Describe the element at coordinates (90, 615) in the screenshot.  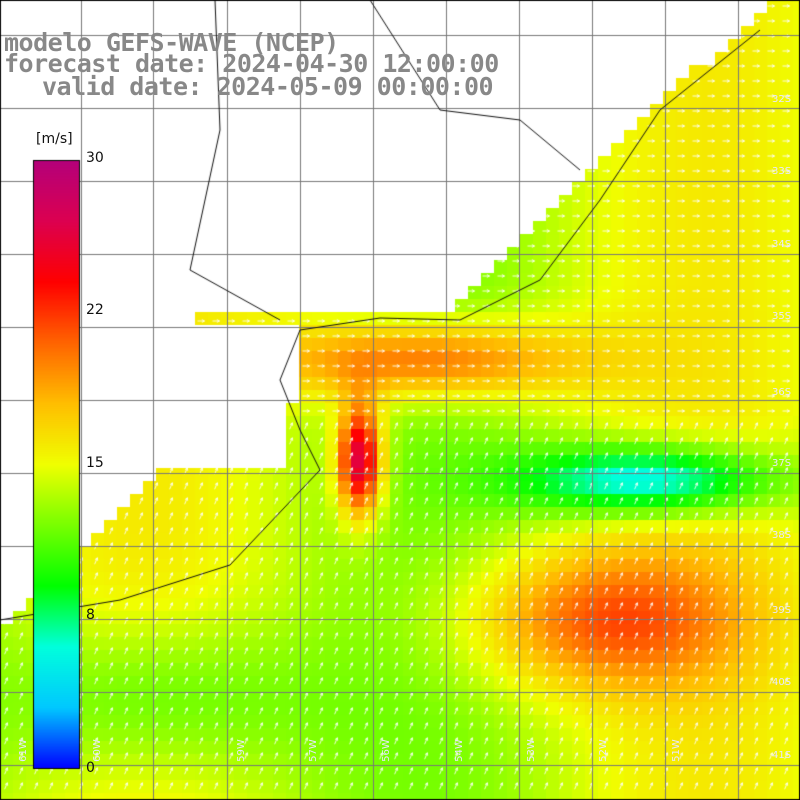
I see `colorbar-tick-8: 8` at that location.